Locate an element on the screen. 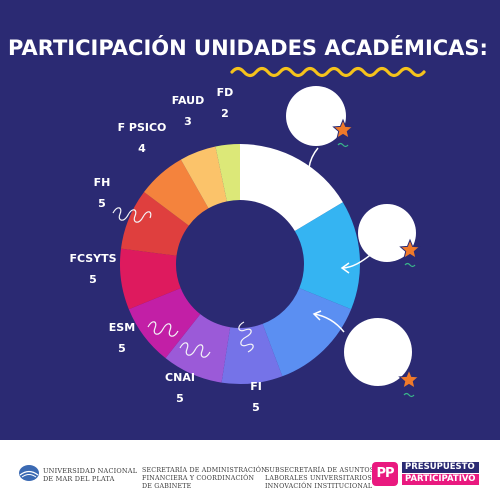 The width and height of the screenshot is (500, 500). slice-fi is located at coordinates (252, 353).